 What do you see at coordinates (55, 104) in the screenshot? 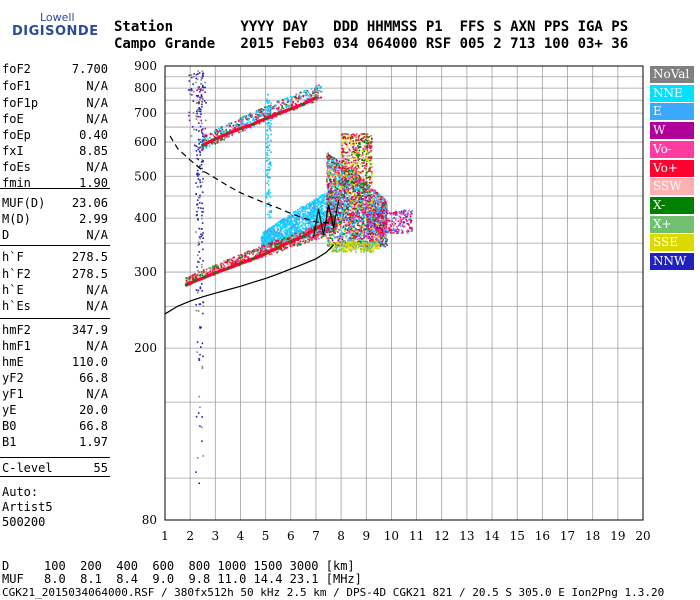
I see `param-row: foF1p N/A` at bounding box center [55, 104].